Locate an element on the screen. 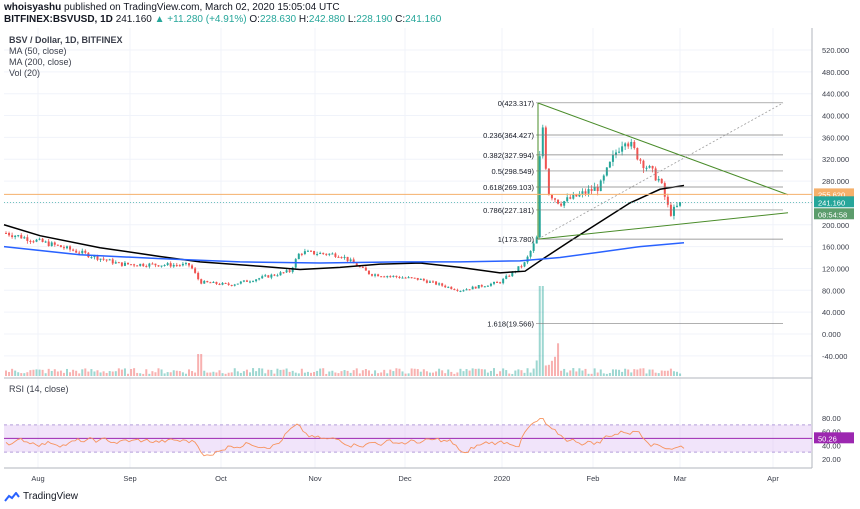  fib-label: 0.236(364.427) is located at coordinates (508, 135).